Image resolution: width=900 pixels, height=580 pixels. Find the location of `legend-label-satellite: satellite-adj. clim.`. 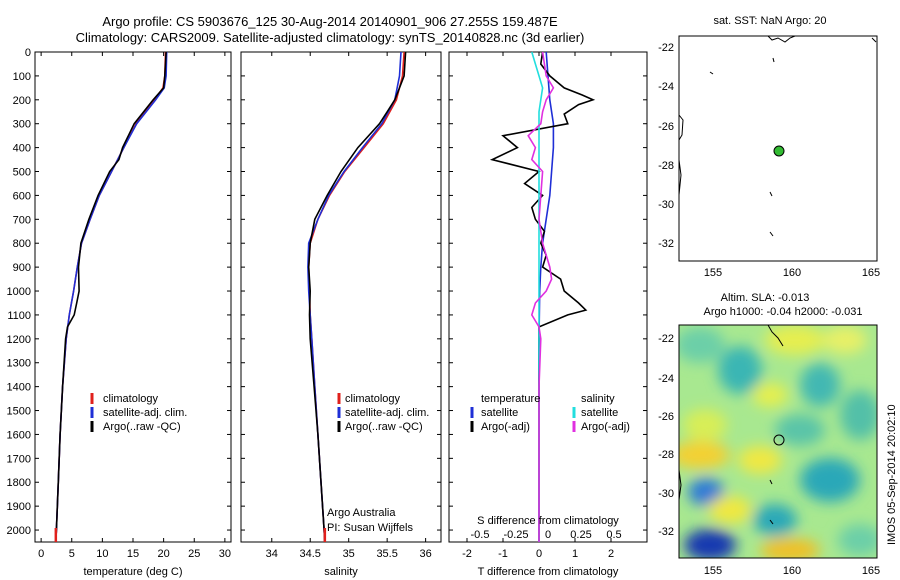

legend-label-satellite: satellite-adj. clim. is located at coordinates (145, 413).